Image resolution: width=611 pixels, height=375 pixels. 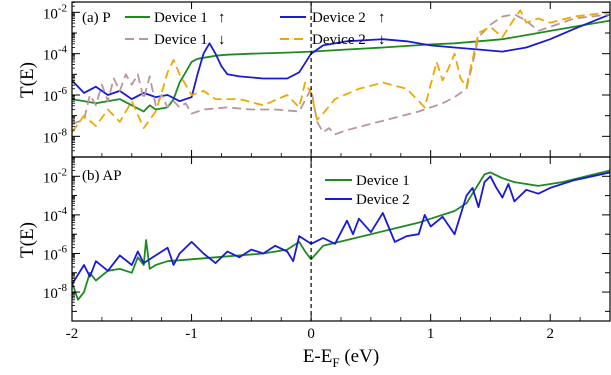 I want to click on legend-label-device1-up: Device 1, so click(x=181, y=18).